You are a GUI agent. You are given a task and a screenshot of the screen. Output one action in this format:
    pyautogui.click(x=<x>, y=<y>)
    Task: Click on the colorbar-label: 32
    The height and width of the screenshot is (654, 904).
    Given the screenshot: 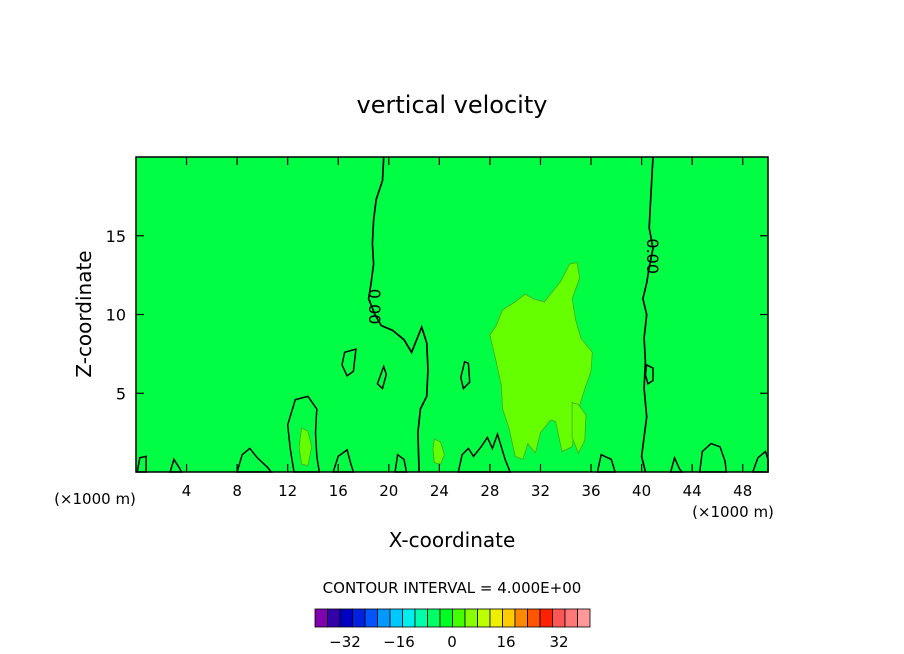 What is the action you would take?
    pyautogui.click(x=558, y=642)
    